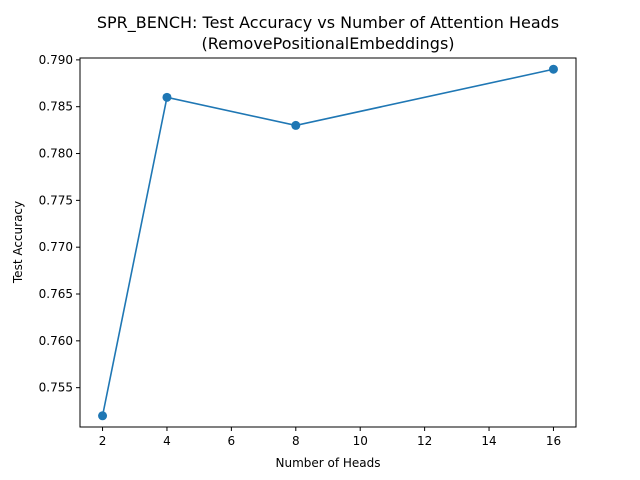  I want to click on y-axis-ticks: 0.755 0.760 0.765 0.770 0.775 0.780 0.785 0.790, so click(59, 224).